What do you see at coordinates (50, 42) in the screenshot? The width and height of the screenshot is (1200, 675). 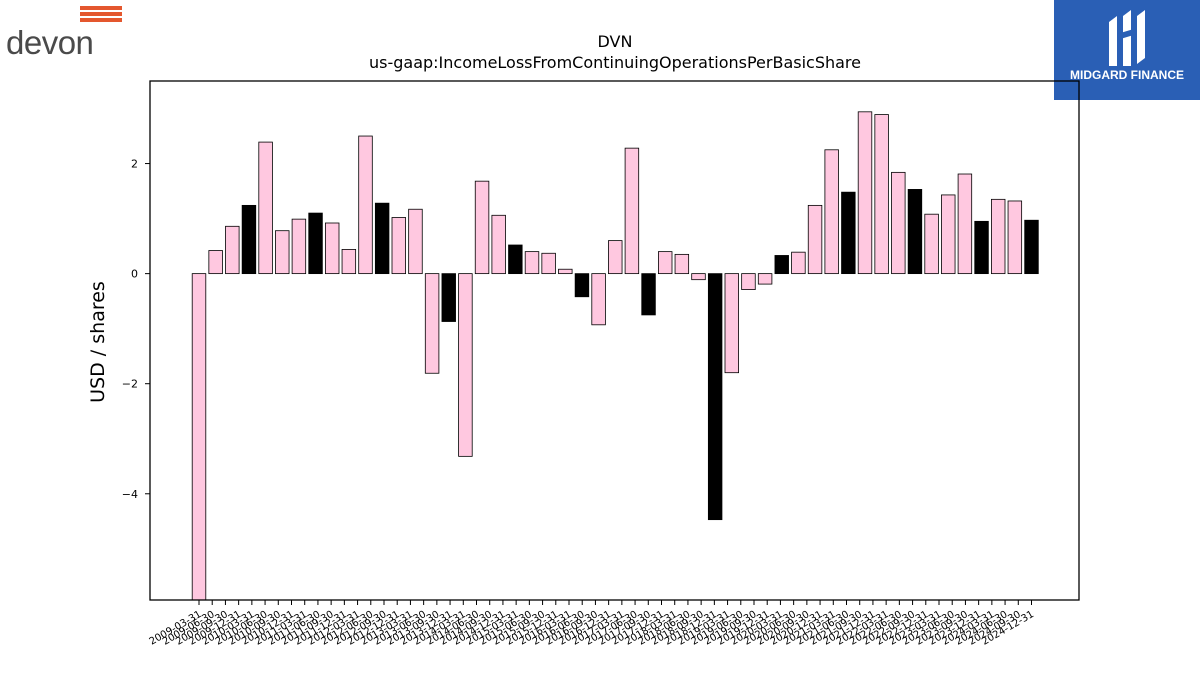 I see `devon-logo-text: devon` at bounding box center [50, 42].